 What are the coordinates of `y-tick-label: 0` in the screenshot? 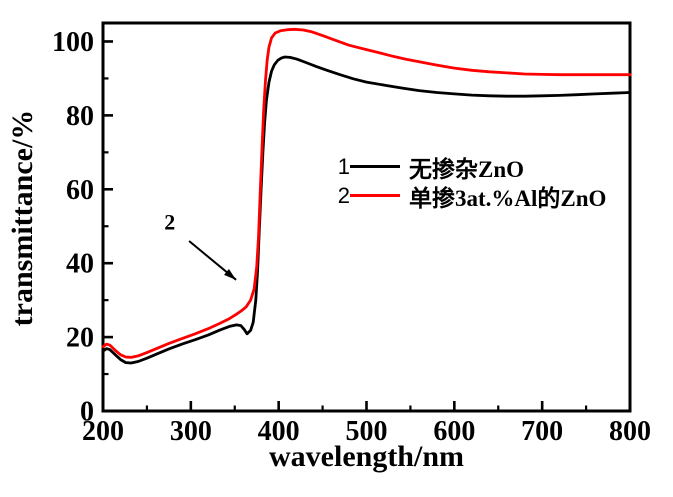 It's located at (87, 412).